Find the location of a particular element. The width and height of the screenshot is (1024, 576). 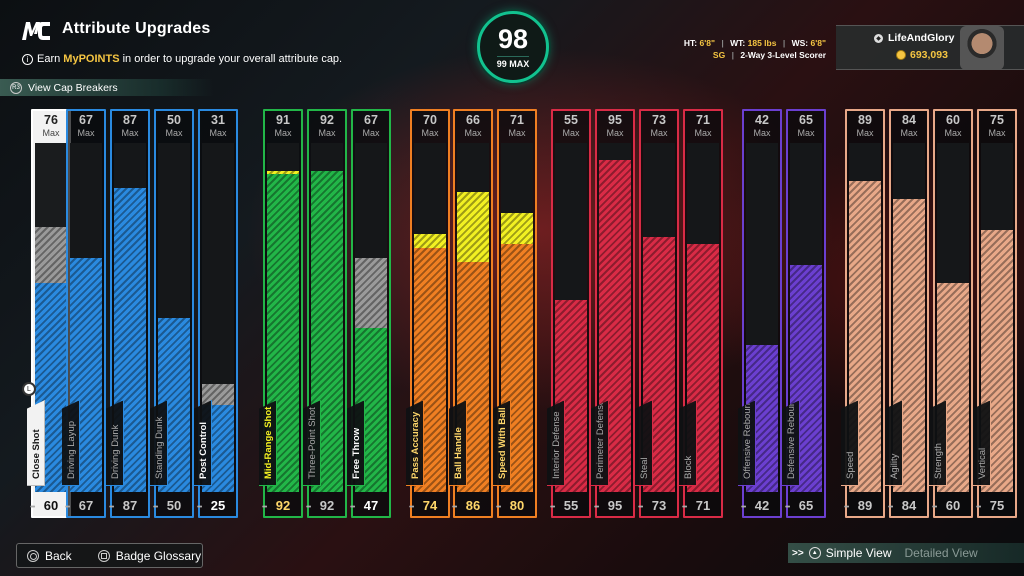

back-button: Back is located at coordinates (58, 555).